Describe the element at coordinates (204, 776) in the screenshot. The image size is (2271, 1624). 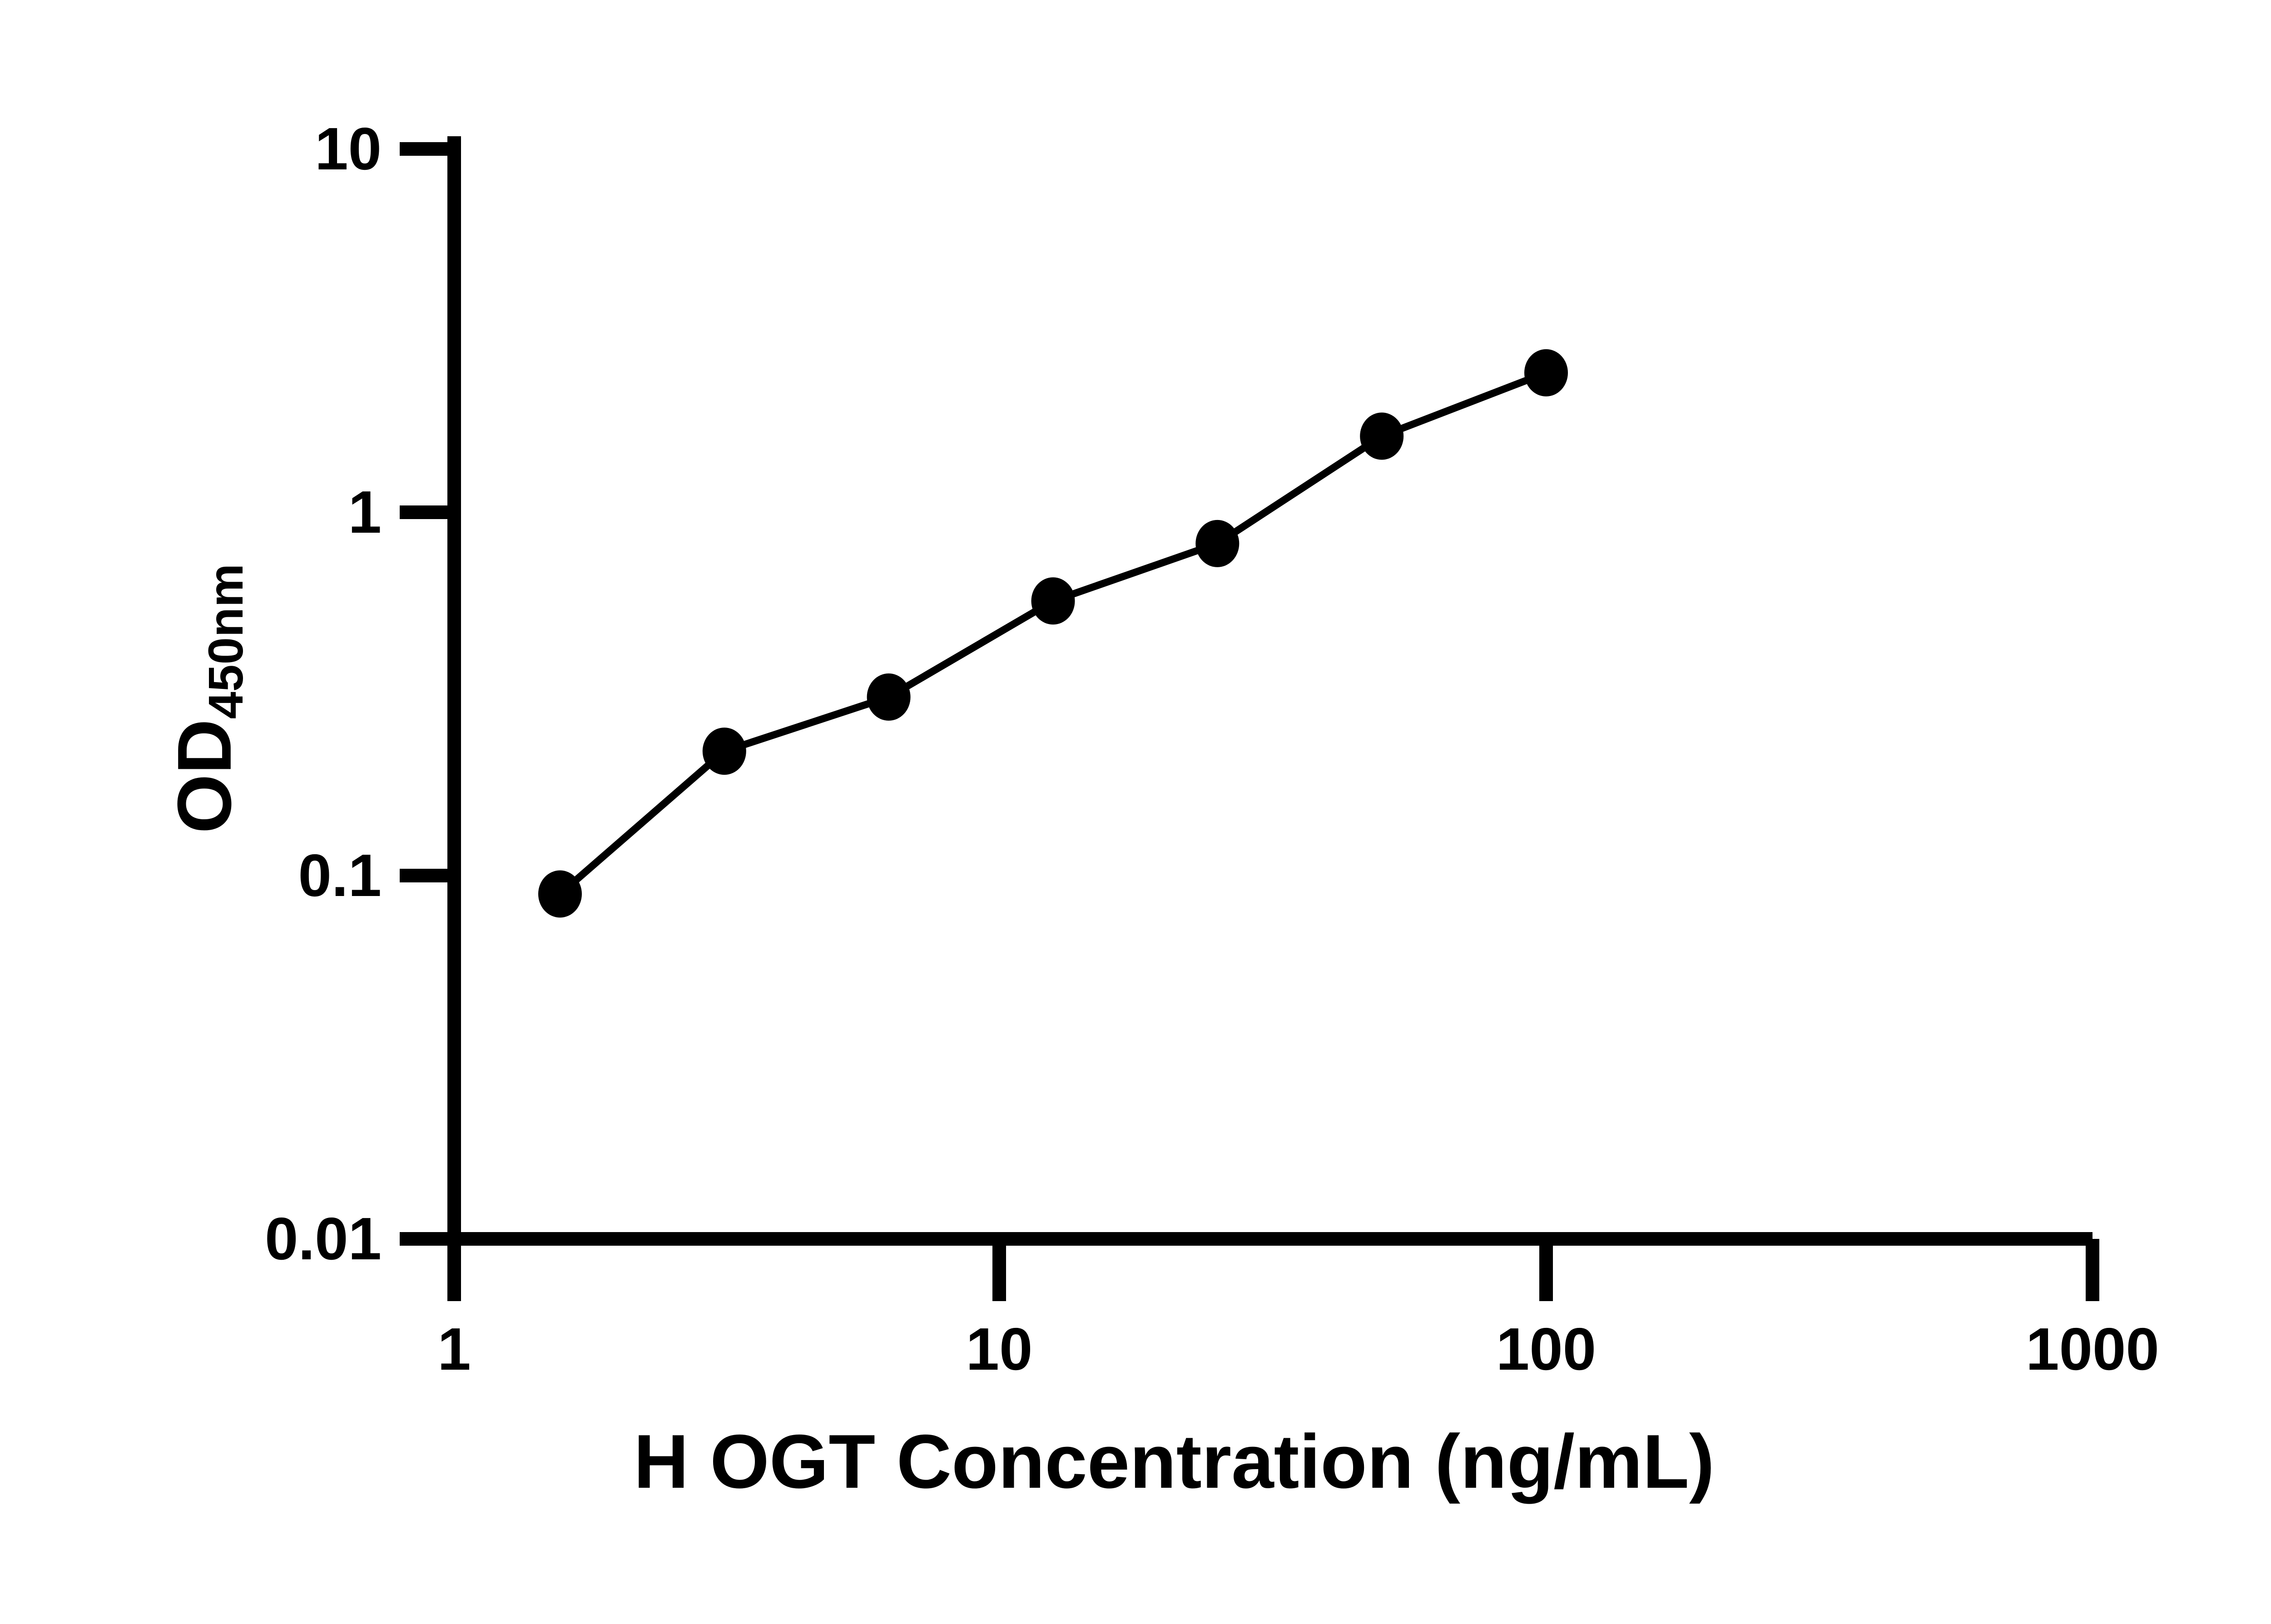
I see `y-axis-title-main: OD` at that location.